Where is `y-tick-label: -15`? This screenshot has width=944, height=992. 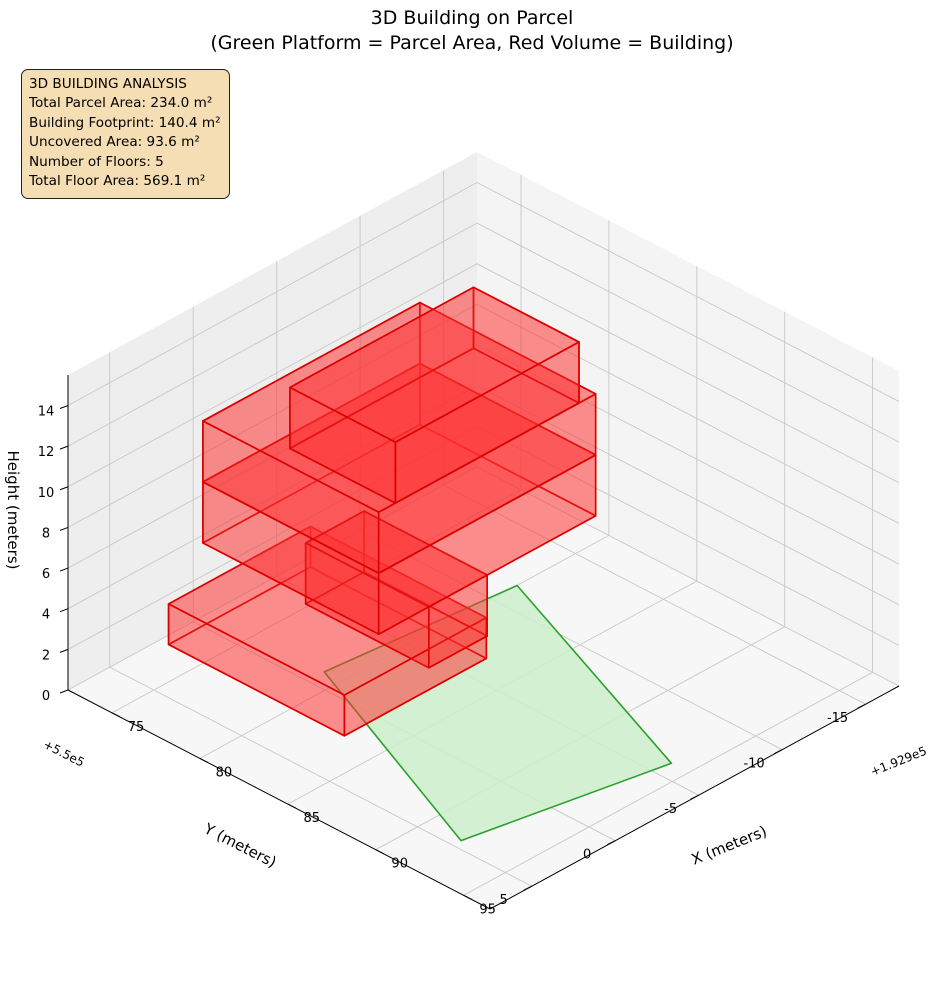 y-tick-label: -15 is located at coordinates (837, 718).